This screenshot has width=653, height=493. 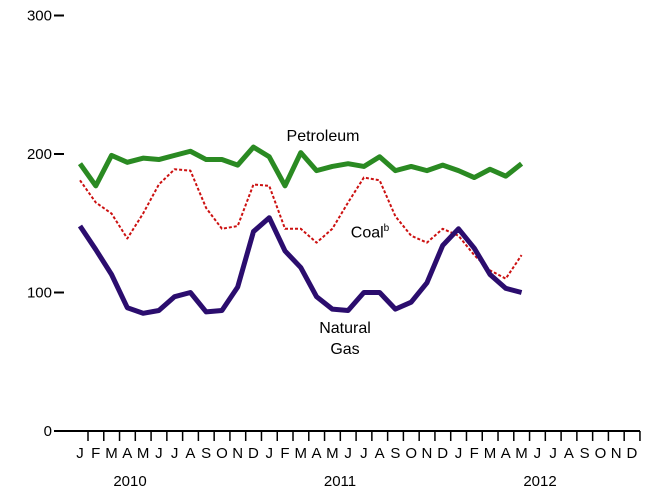 I want to click on y-tick-label: 200, so click(x=39, y=154).